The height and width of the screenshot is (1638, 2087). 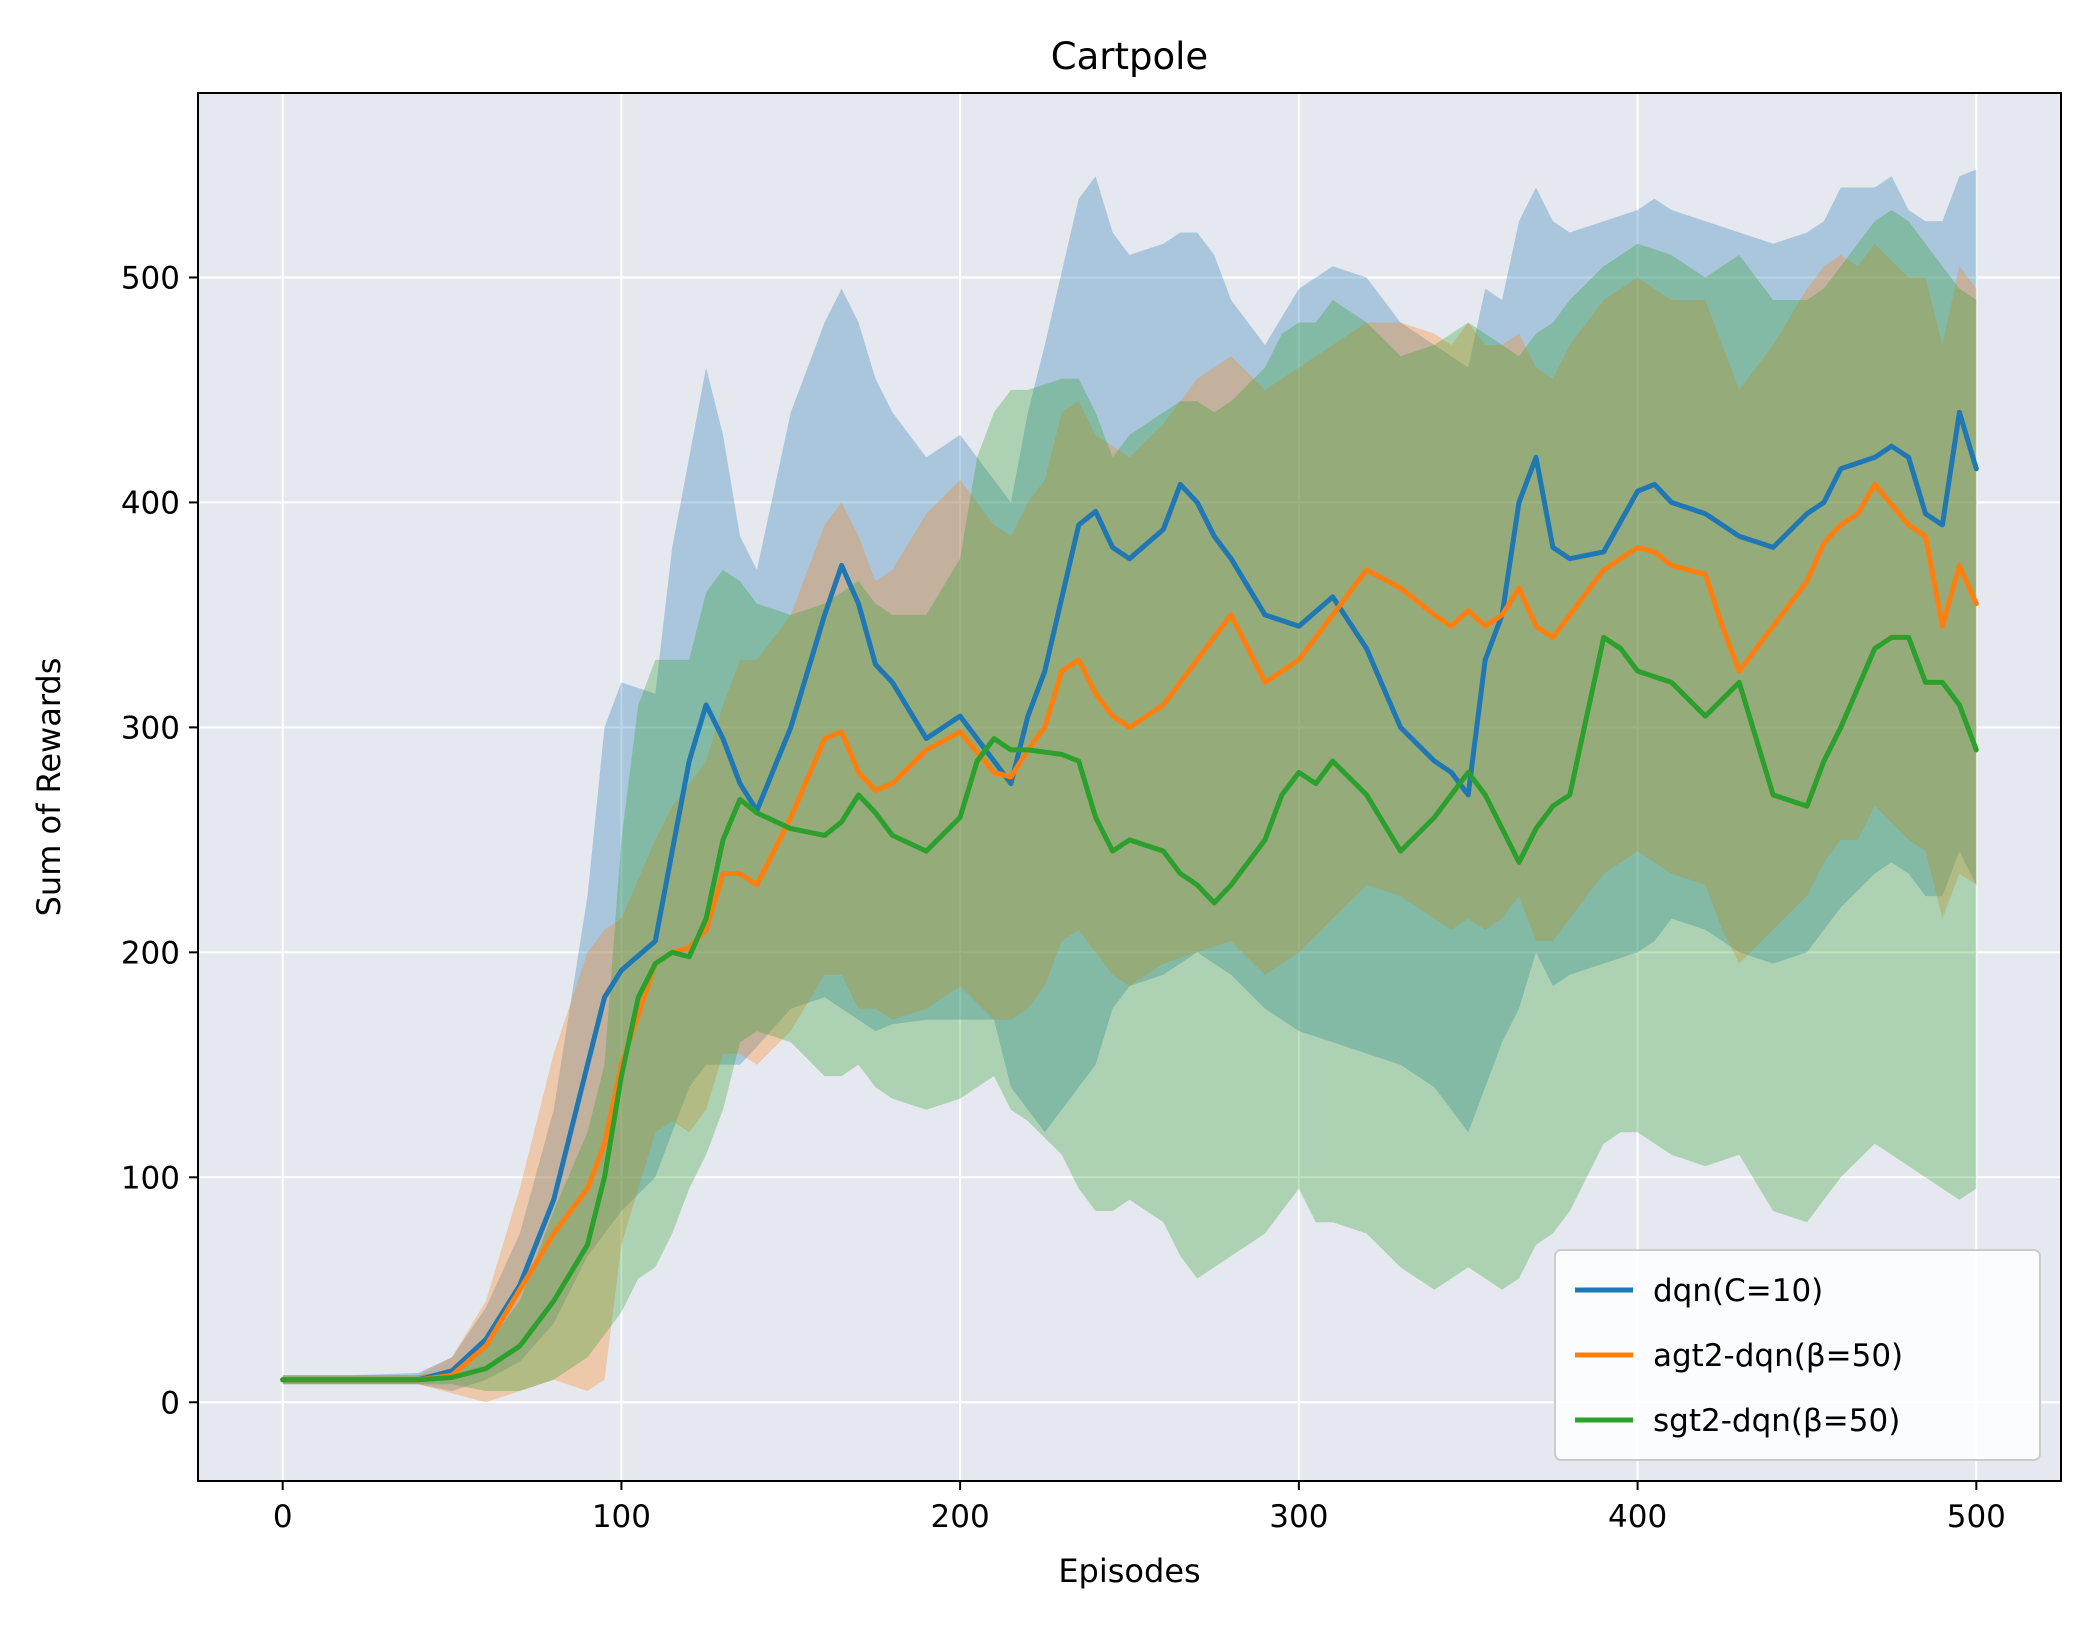 What do you see at coordinates (1129, 56) in the screenshot?
I see `chart-title: Cartpole` at bounding box center [1129, 56].